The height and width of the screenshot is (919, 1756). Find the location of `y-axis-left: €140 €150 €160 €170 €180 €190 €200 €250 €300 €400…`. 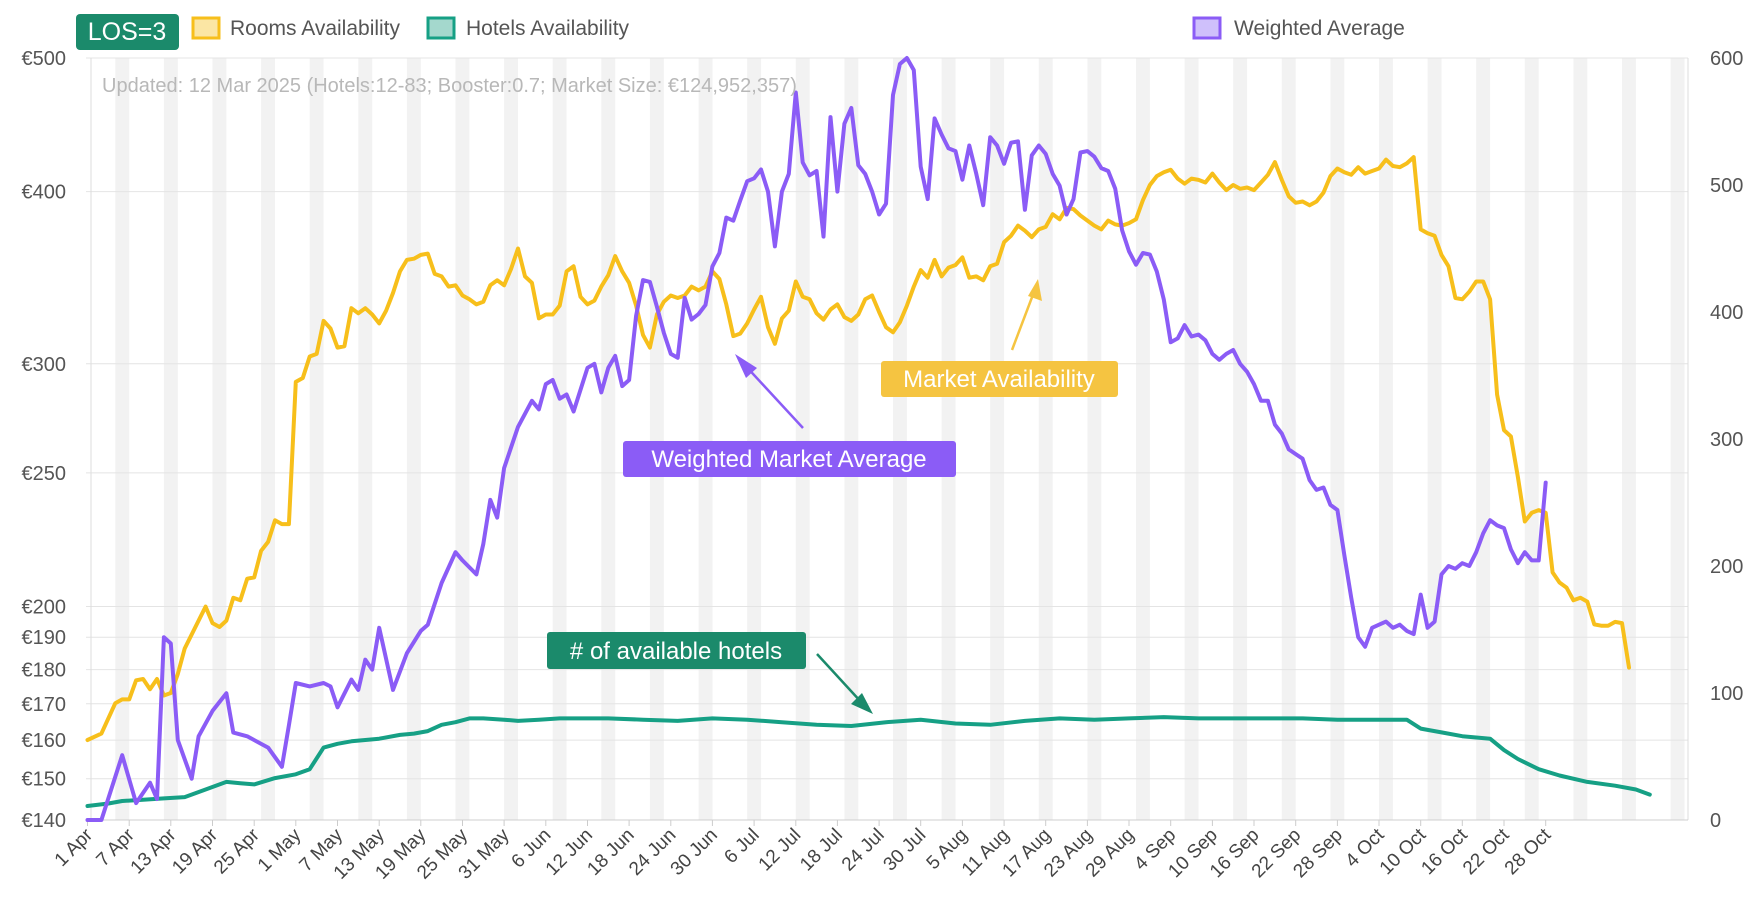

y-axis-left: €140 €150 €160 €170 €180 €190 €200 €250 €300 €400… is located at coordinates (44, 440).